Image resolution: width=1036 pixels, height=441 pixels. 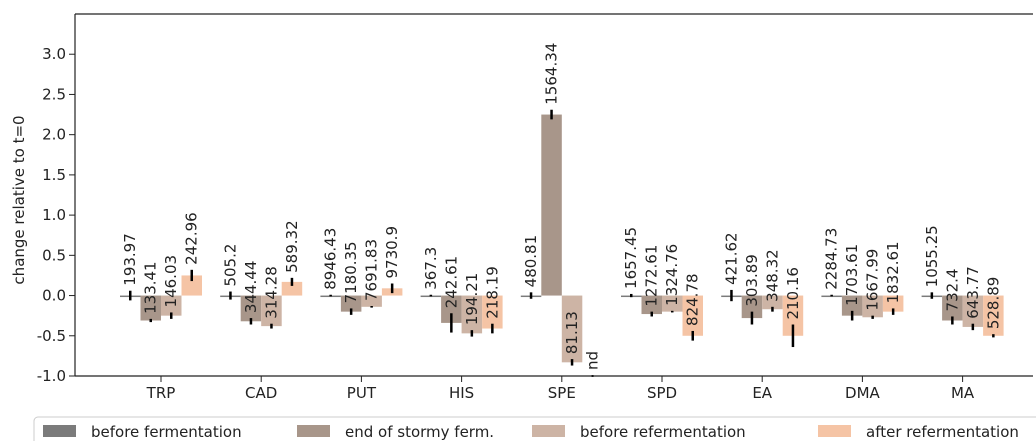 I want to click on x-tick-label: DMA, so click(x=862, y=393).